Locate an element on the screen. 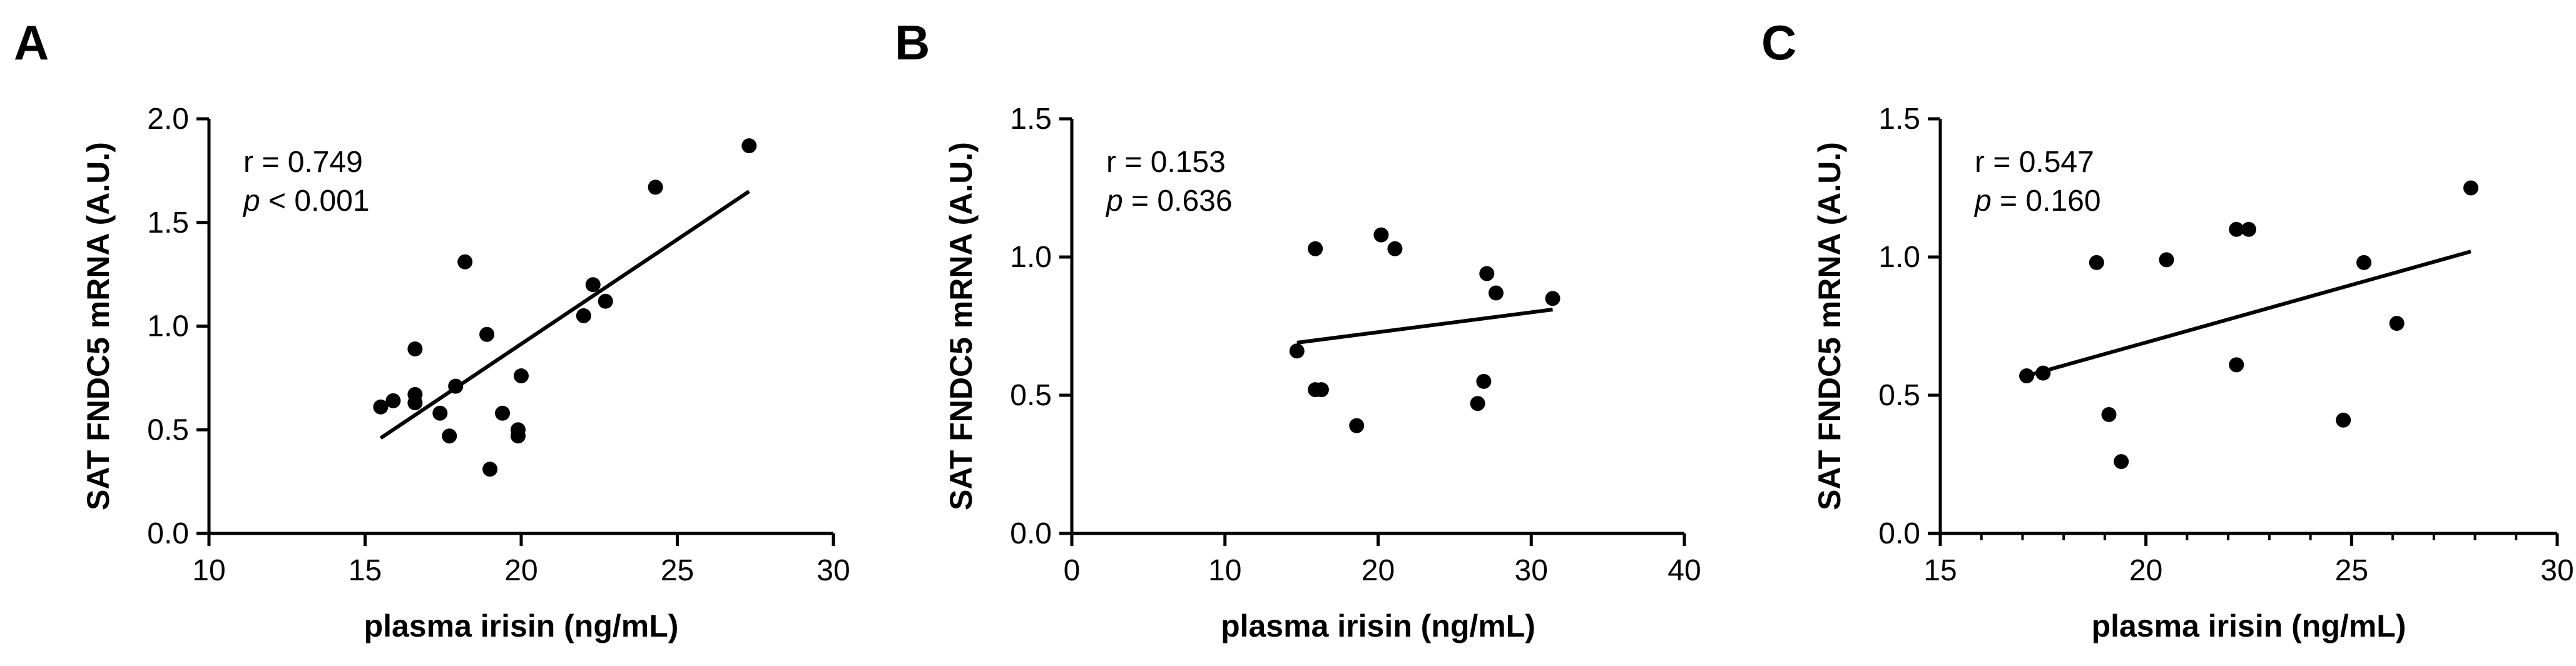 The height and width of the screenshot is (666, 2576). stat-r: r = 0.749 is located at coordinates (303, 163).